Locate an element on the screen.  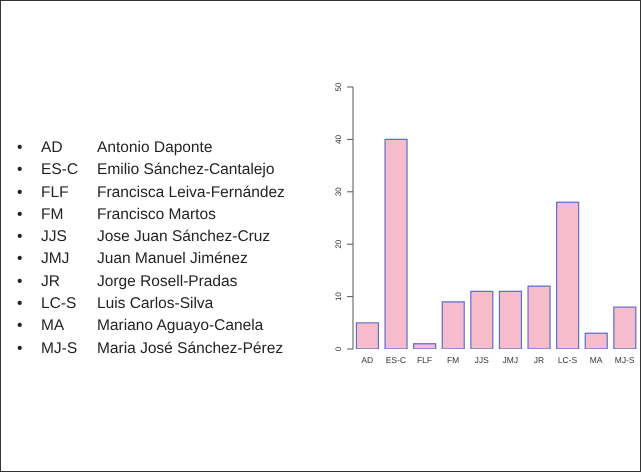
text: • MJ-S Maria José Sánchez-Pérez is located at coordinates (150, 348).